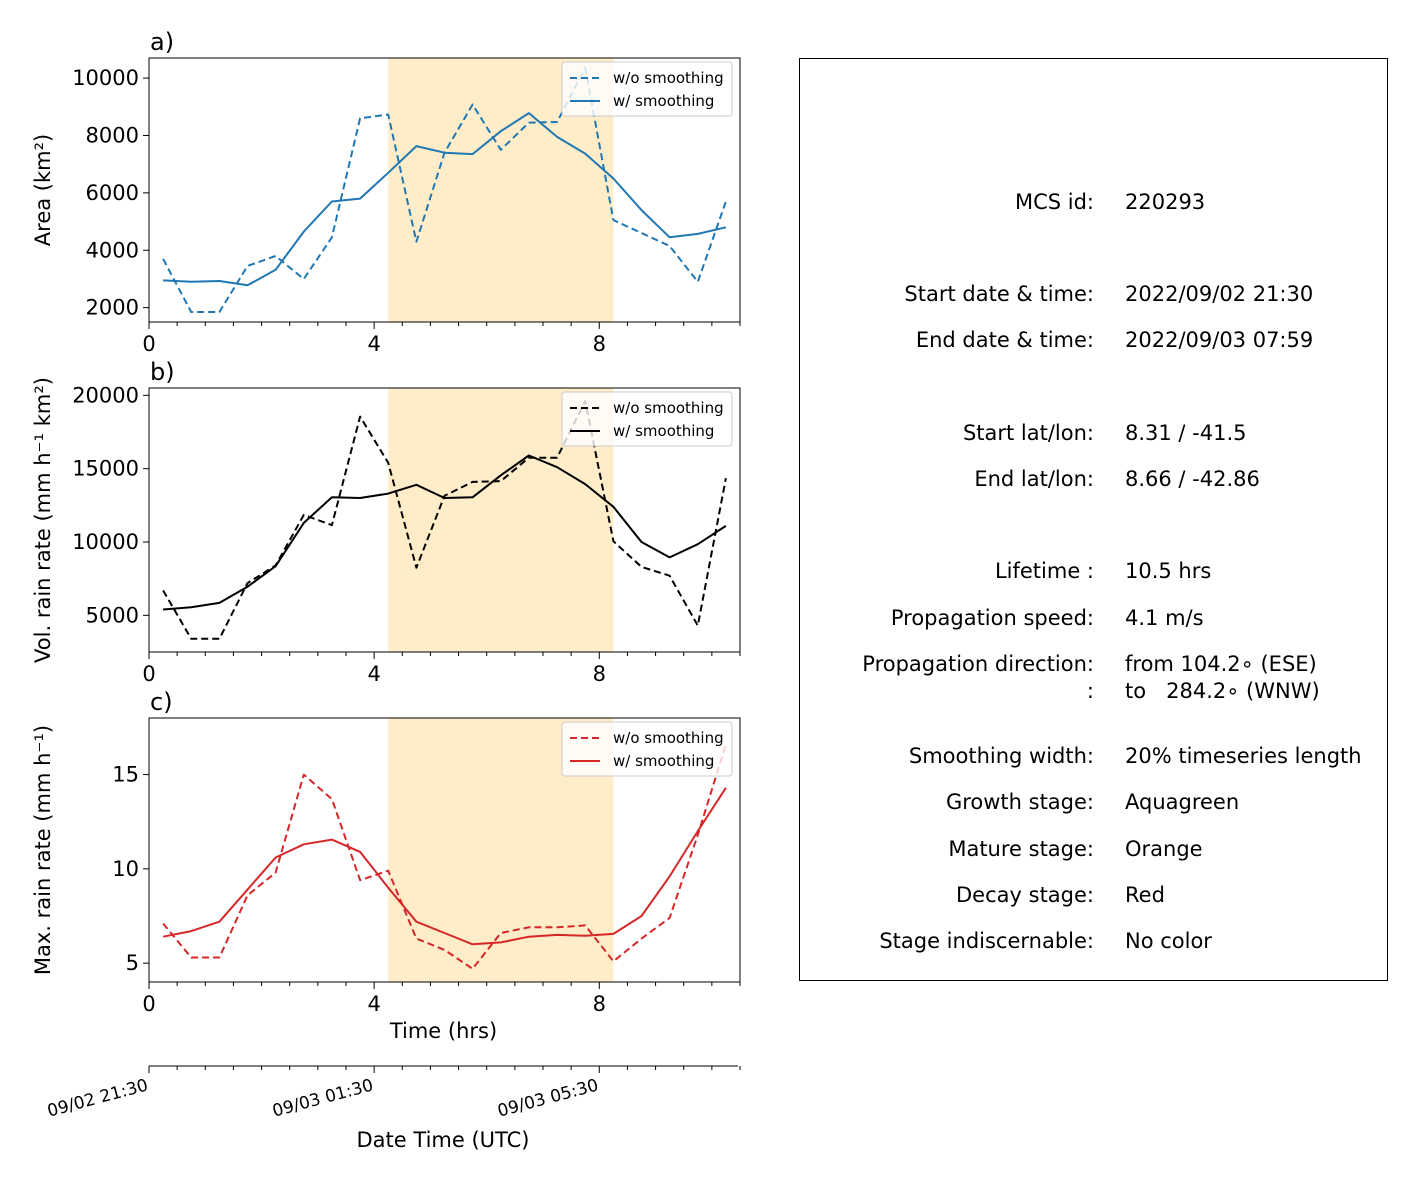  I want to click on info-value: 220293, so click(1165, 202).